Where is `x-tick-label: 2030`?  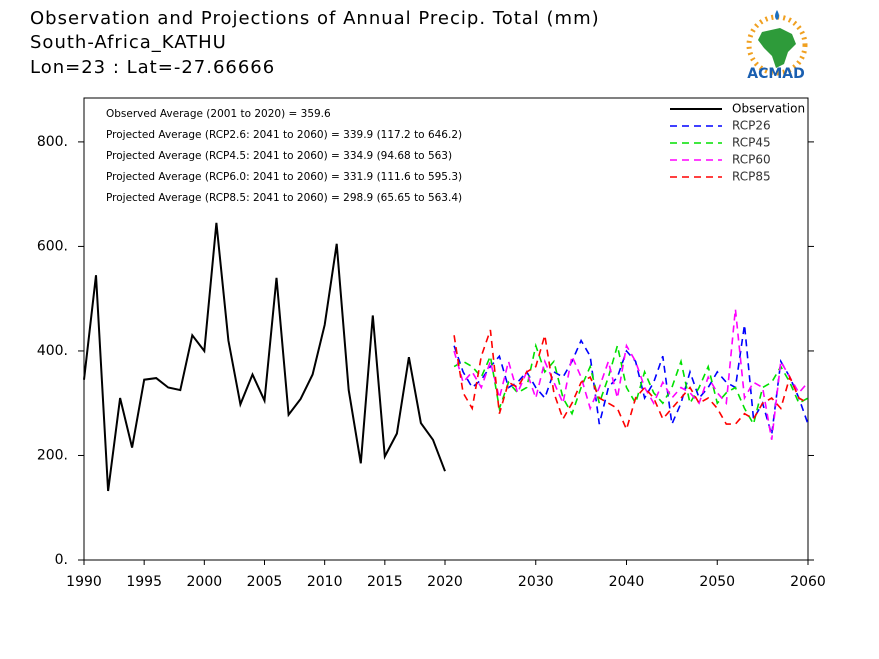 x-tick-label: 2030 is located at coordinates (536, 582).